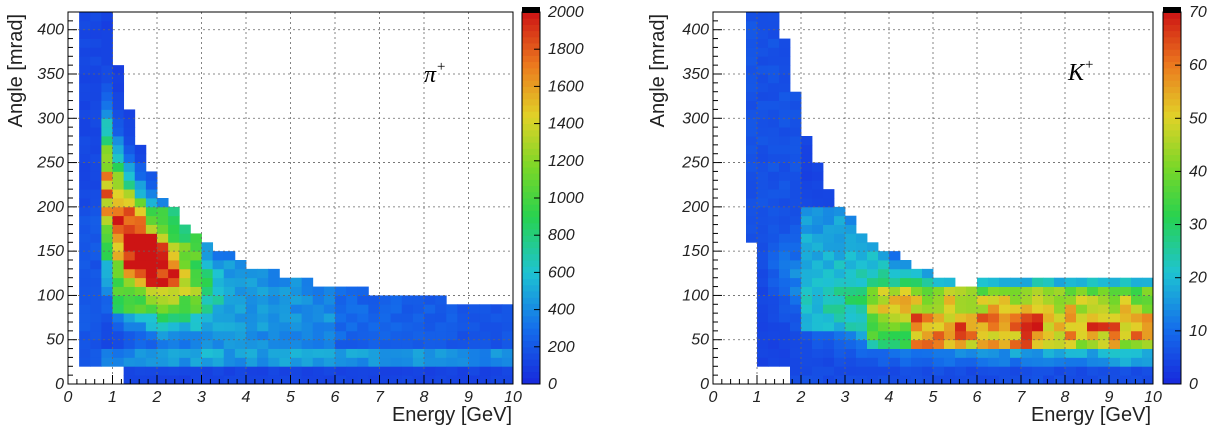 The image size is (1212, 433). What do you see at coordinates (1080, 71) in the screenshot?
I see `kaon-particle-label: K+` at bounding box center [1080, 71].